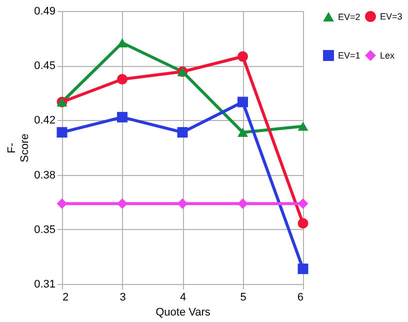  I want to click on y-tick-label: 0.31, so click(45, 284).